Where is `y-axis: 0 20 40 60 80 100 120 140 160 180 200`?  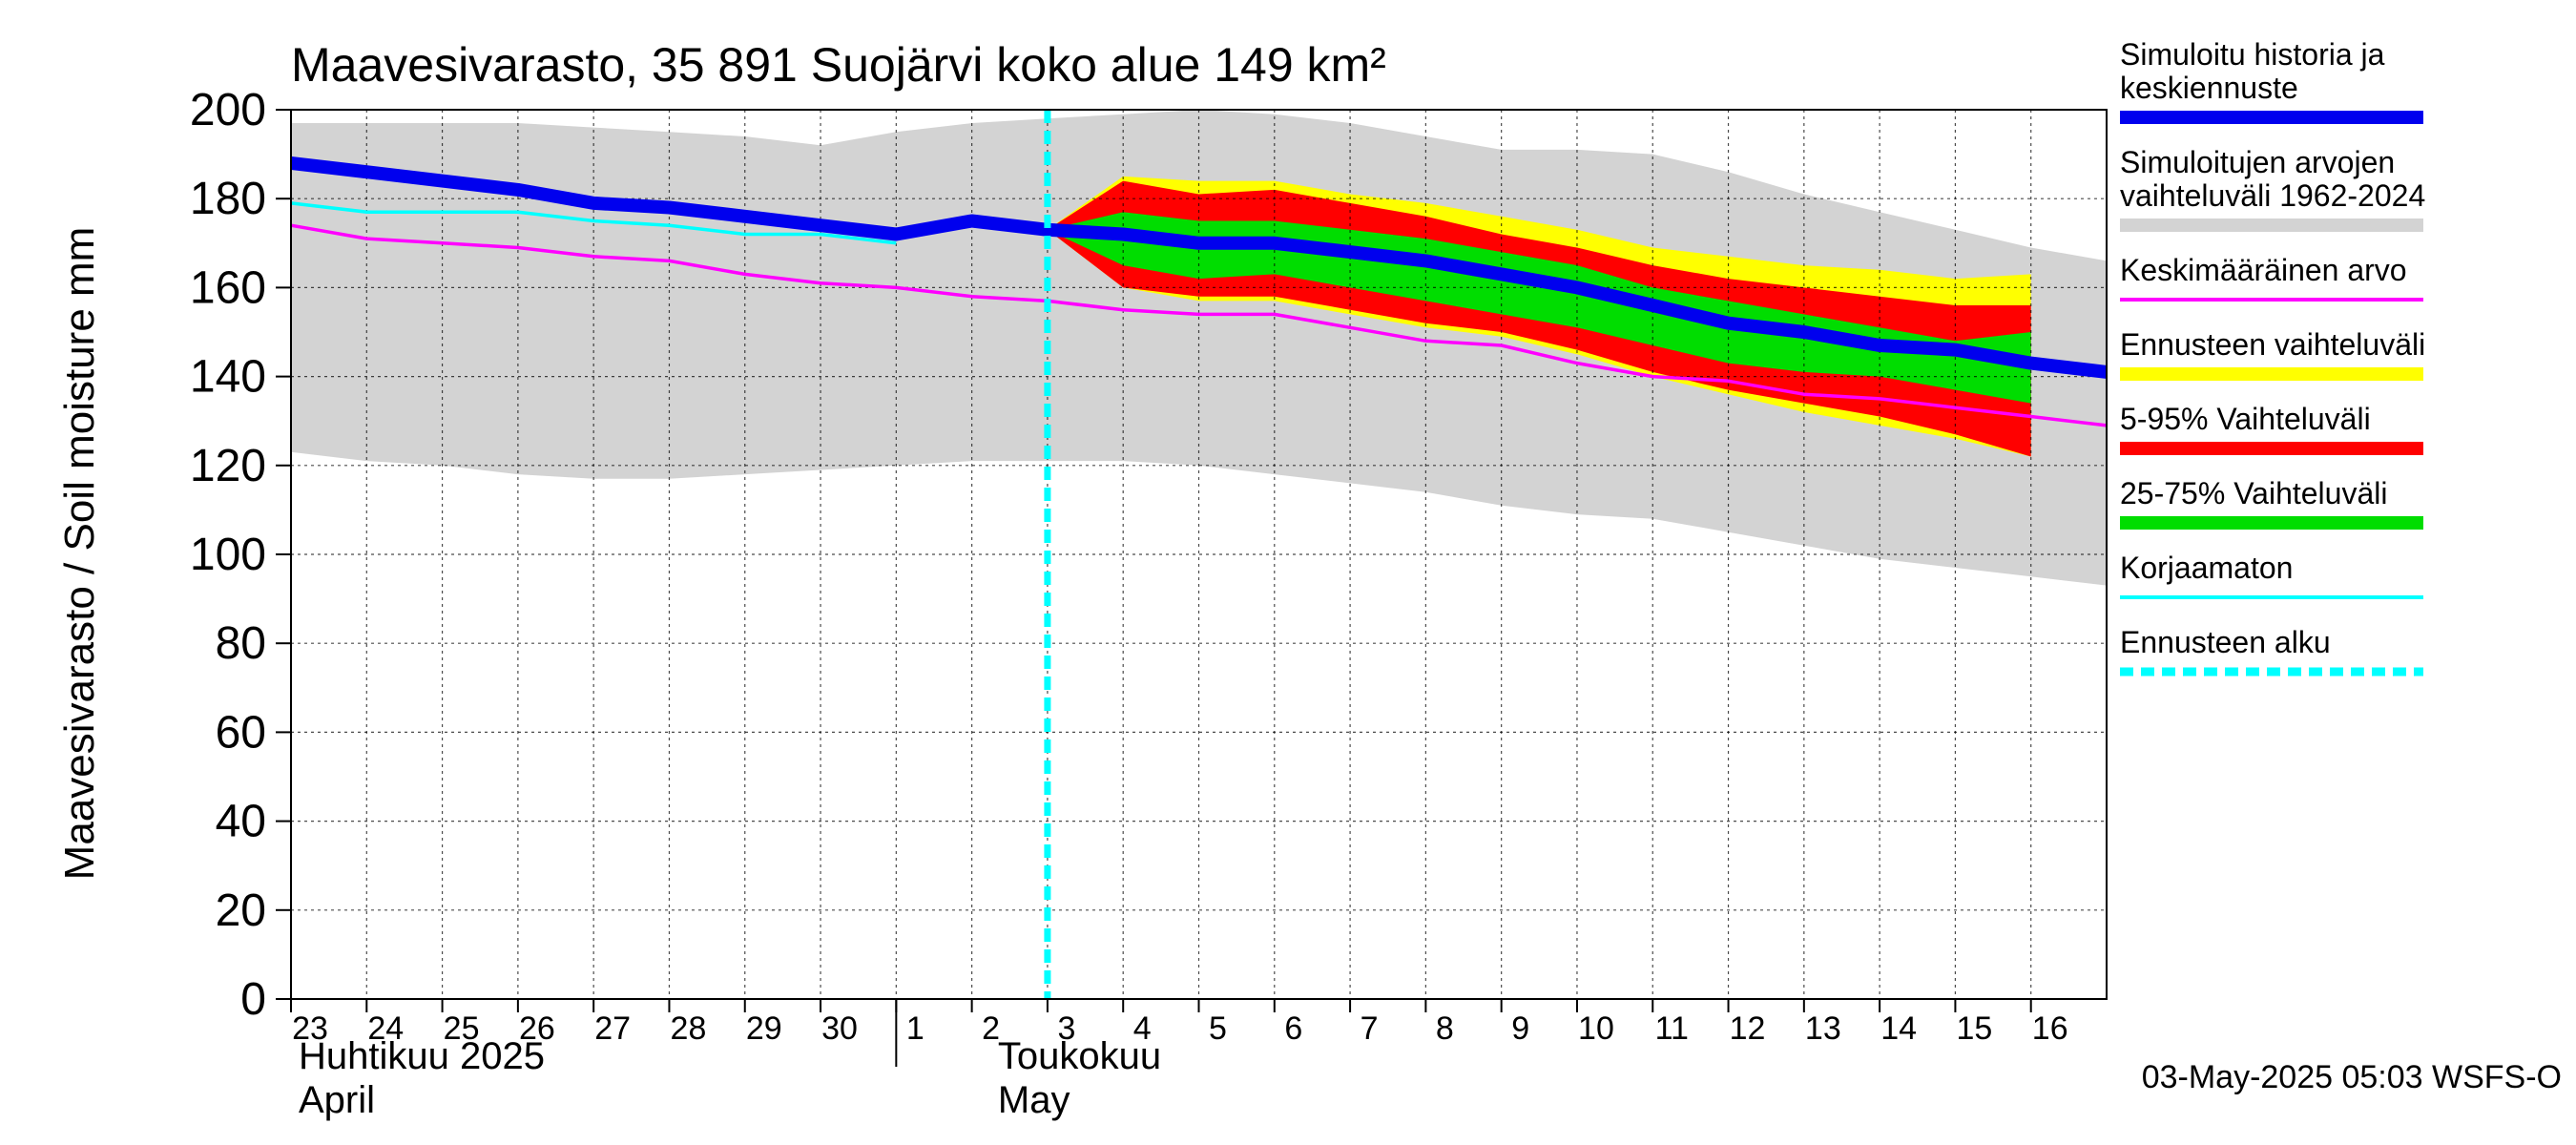
y-axis: 0 20 40 60 80 100 120 140 160 180 200 is located at coordinates (240, 555).